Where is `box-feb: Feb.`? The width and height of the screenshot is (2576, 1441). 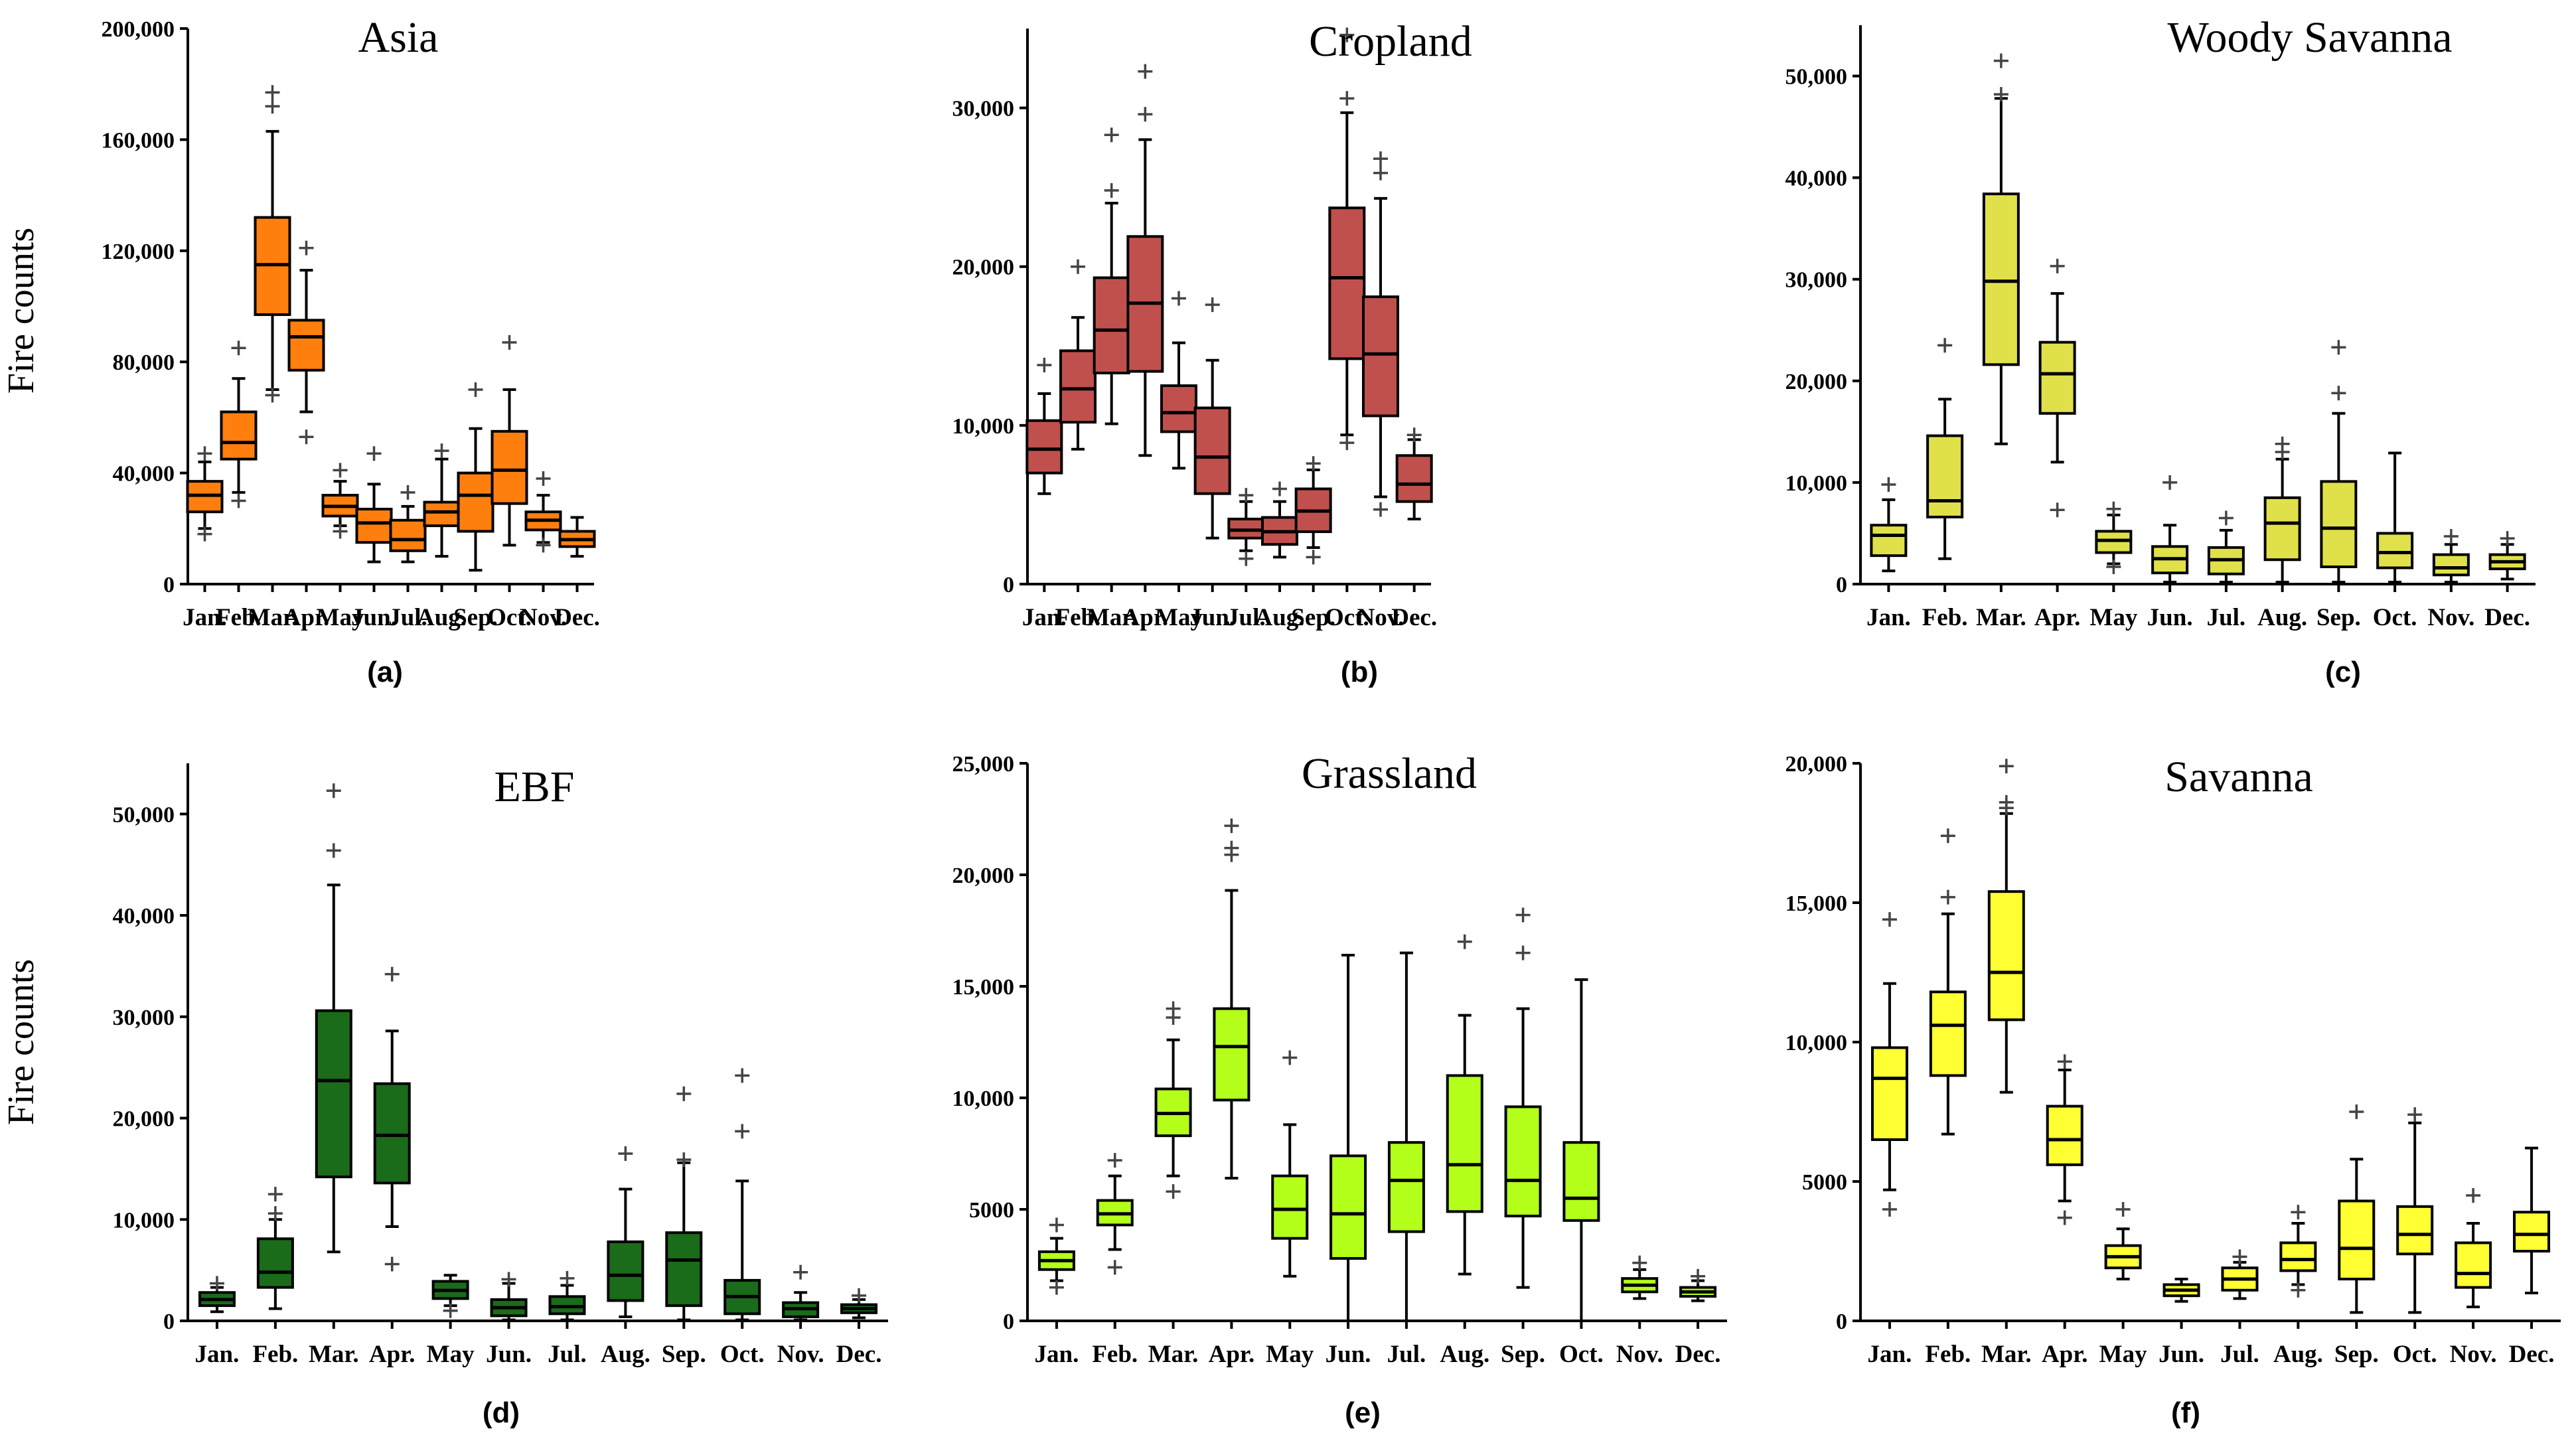
box-feb: Feb. is located at coordinates (1078, 445).